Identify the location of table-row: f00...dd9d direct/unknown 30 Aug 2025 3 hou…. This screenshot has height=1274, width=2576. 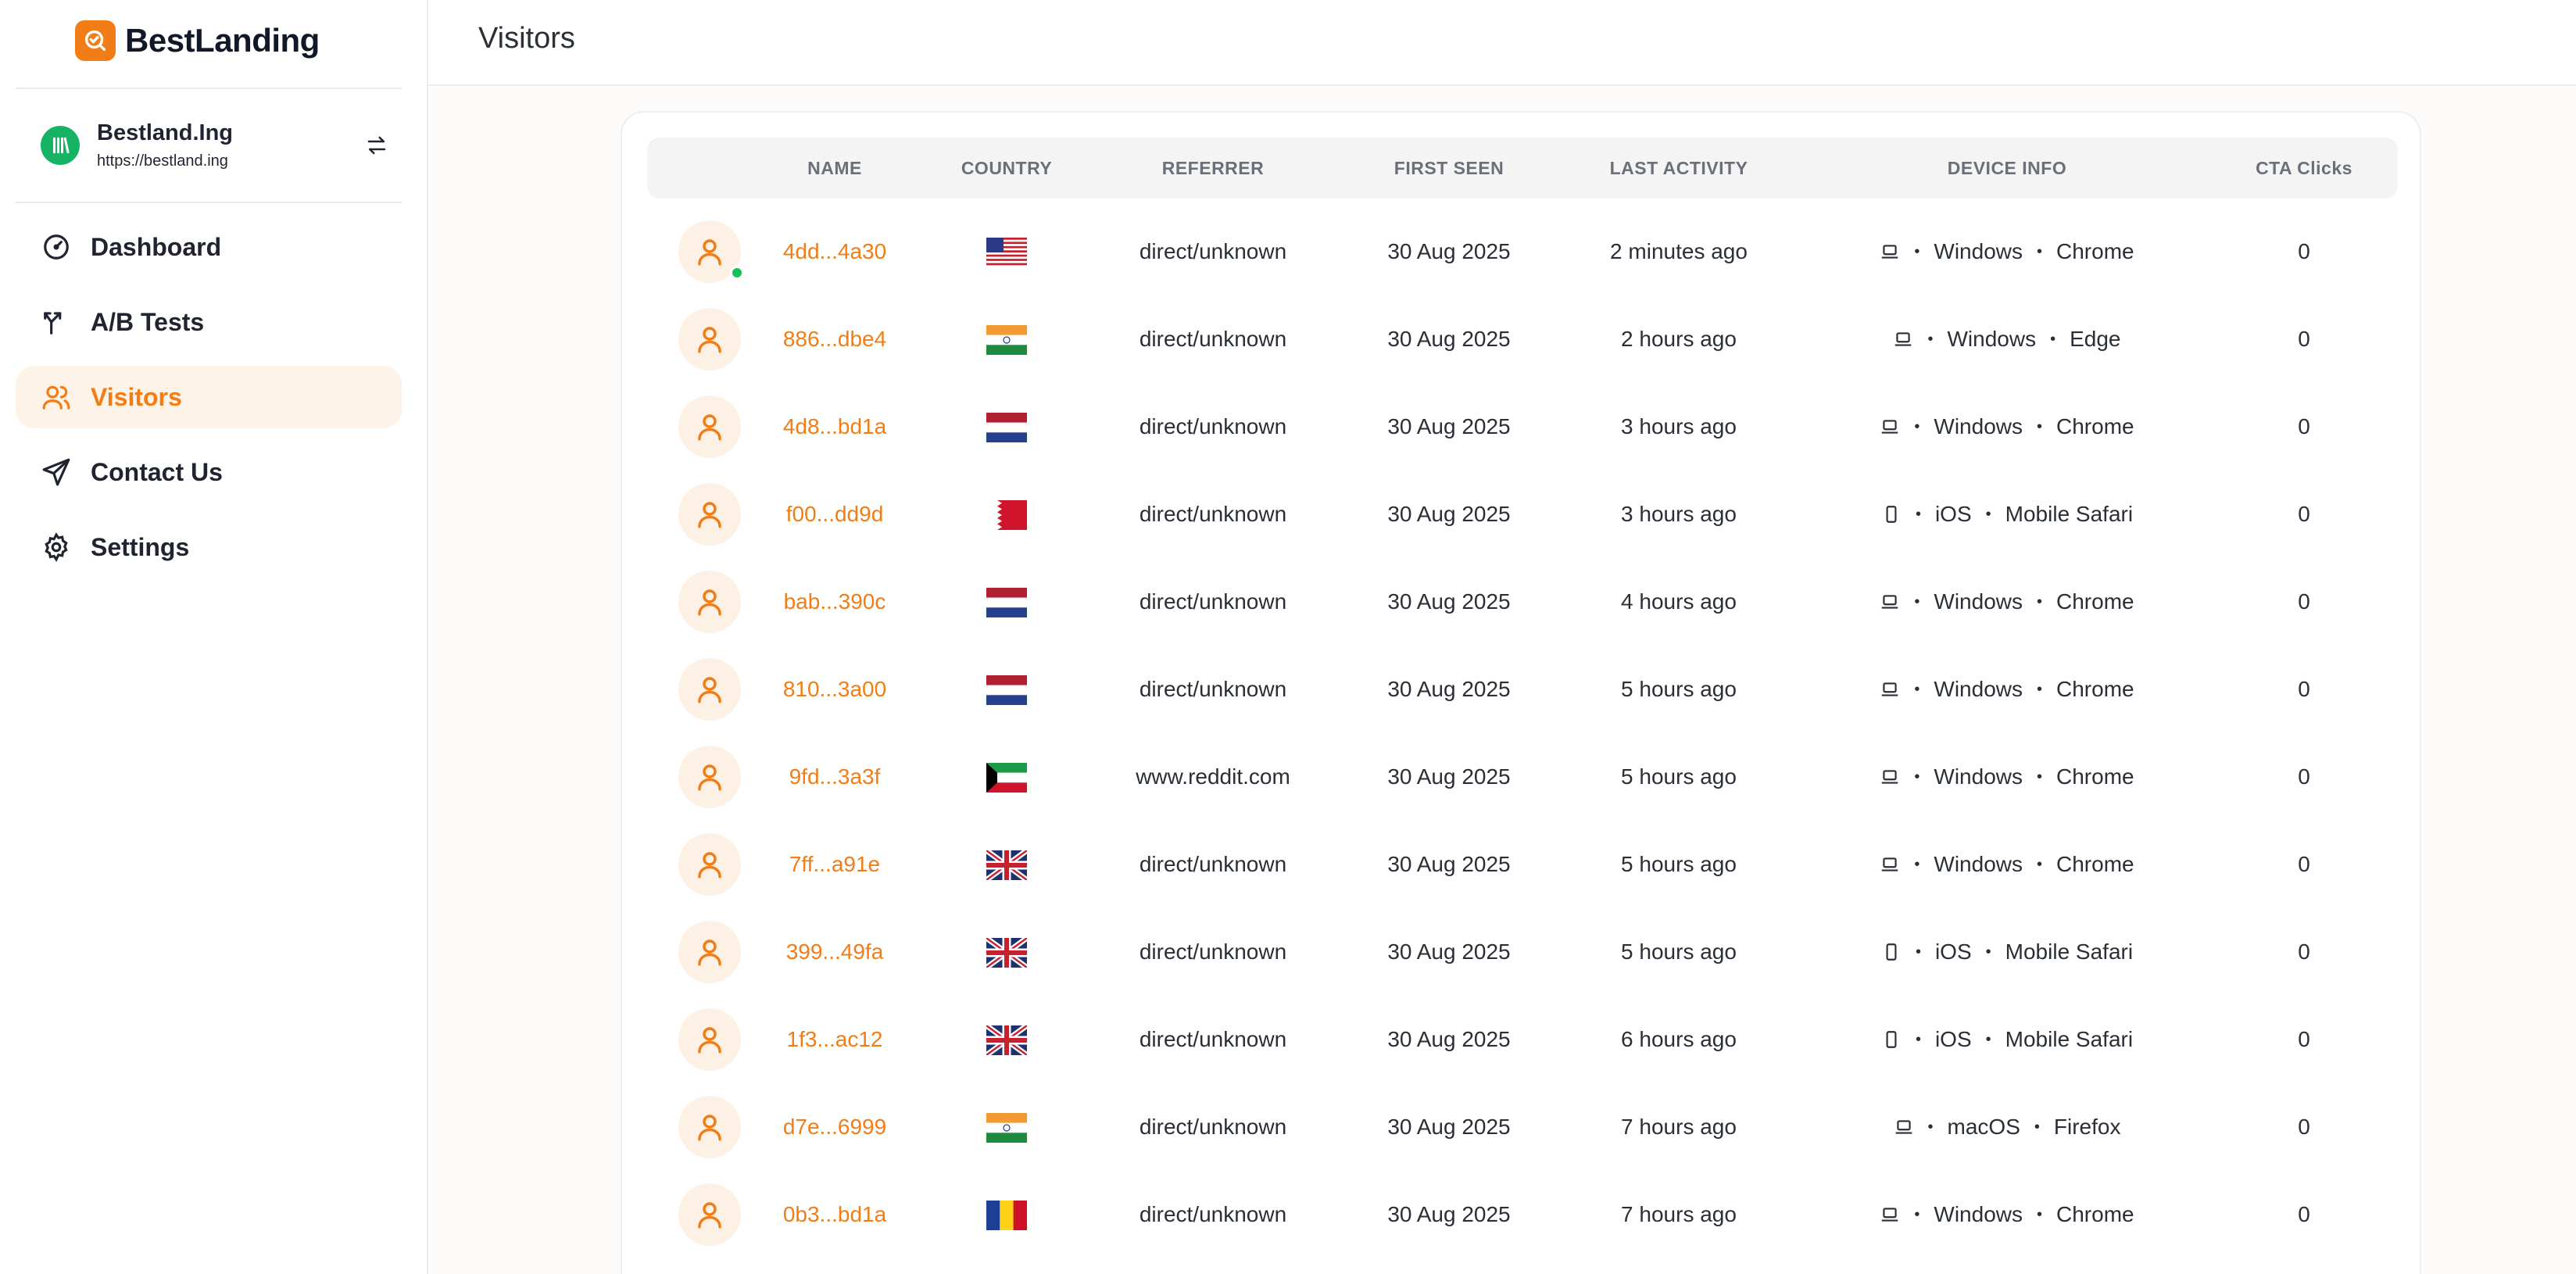
(1522, 515).